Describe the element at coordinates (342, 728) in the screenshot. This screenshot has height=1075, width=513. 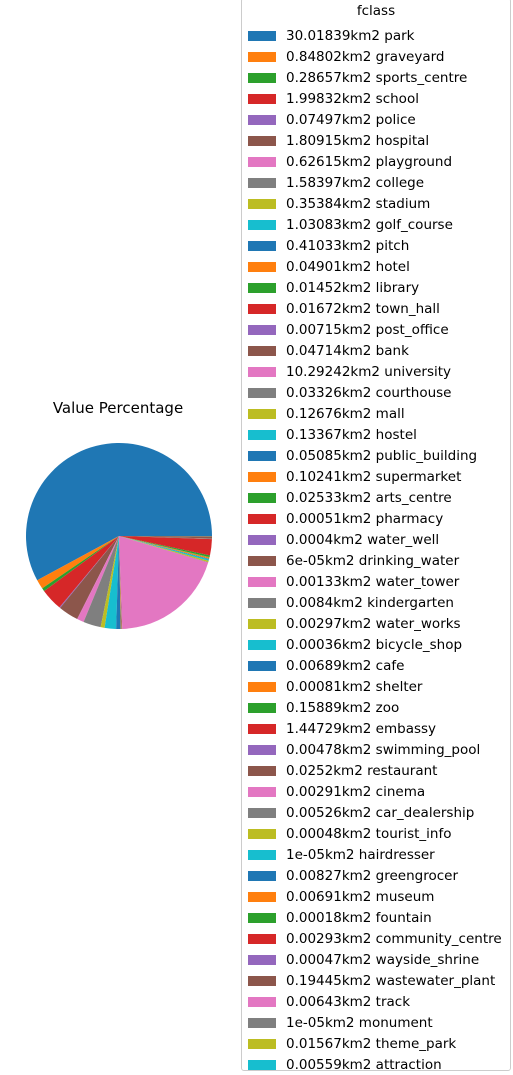
I see `legend-entry: 1.44729km2 embassy` at that location.